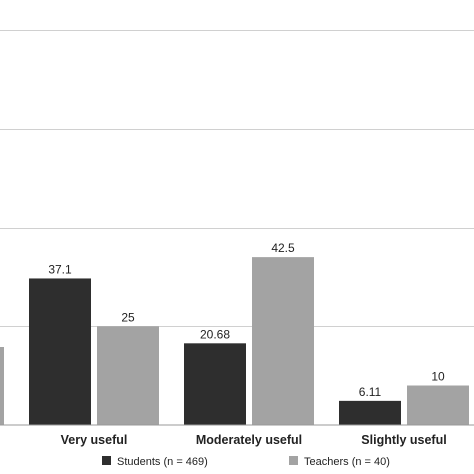 This screenshot has width=474, height=474. I want to click on data-label: 6.11, so click(370, 392).